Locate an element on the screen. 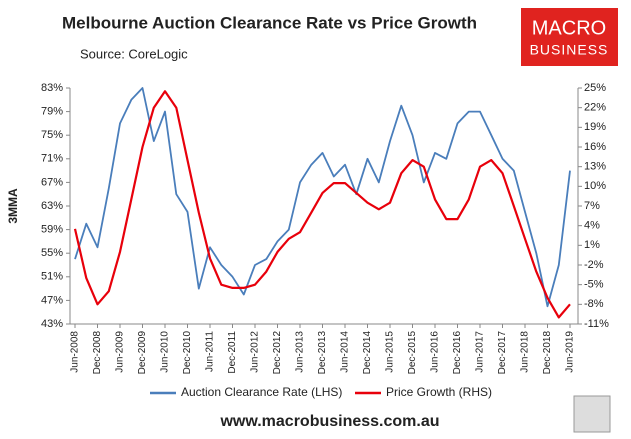 This screenshot has height=439, width=631. x-tick-label: Dec-2014 is located at coordinates (367, 353).